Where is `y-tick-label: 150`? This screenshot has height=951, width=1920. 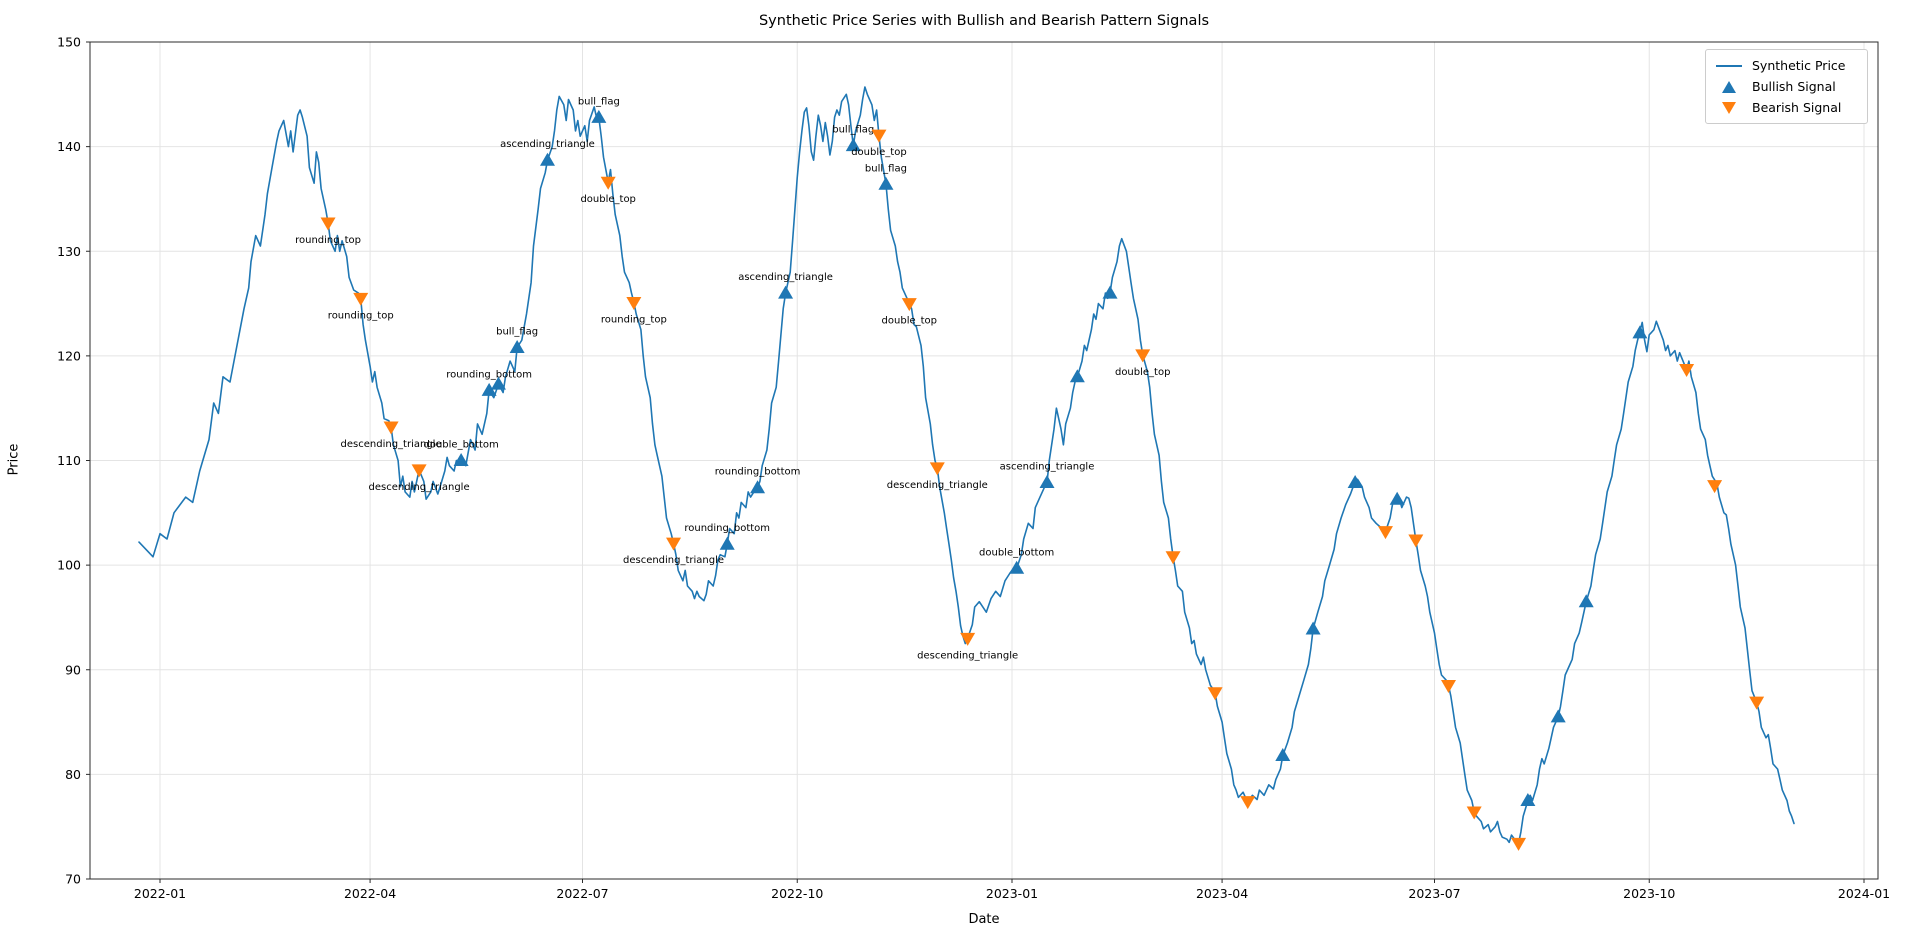 y-tick-label: 150 is located at coordinates (69, 42).